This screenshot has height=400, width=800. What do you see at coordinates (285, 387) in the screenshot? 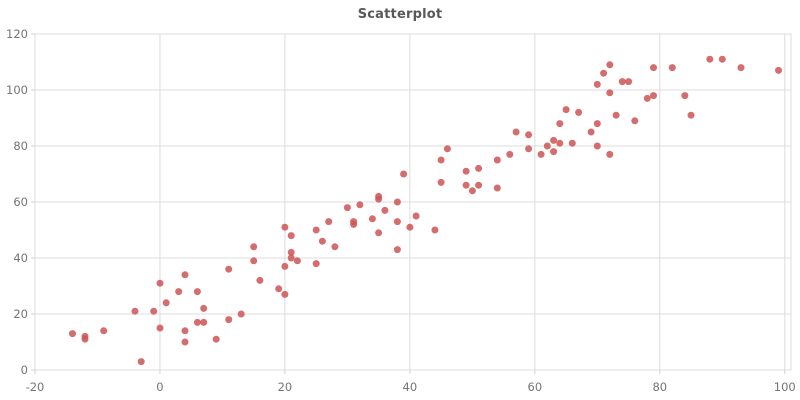
I see `x-tick-label: 20` at bounding box center [285, 387].